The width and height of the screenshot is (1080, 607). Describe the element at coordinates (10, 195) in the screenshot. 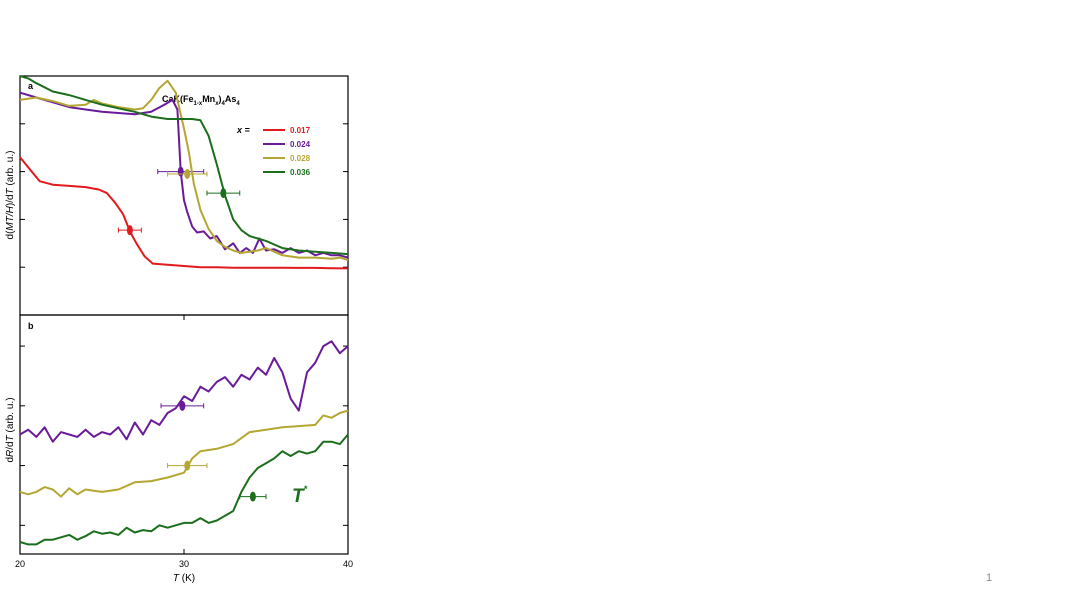

I see `panel-a-y-label: d(MT/H)/dT (arb. u.)` at that location.